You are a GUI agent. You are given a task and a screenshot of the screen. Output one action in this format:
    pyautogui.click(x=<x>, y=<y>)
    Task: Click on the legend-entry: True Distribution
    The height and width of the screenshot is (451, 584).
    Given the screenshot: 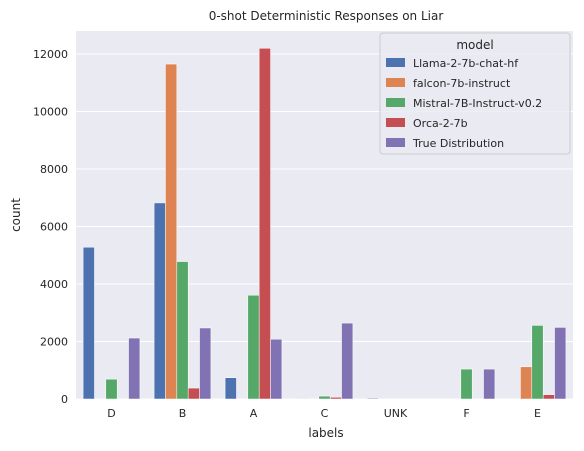 What is the action you would take?
    pyautogui.click(x=458, y=143)
    